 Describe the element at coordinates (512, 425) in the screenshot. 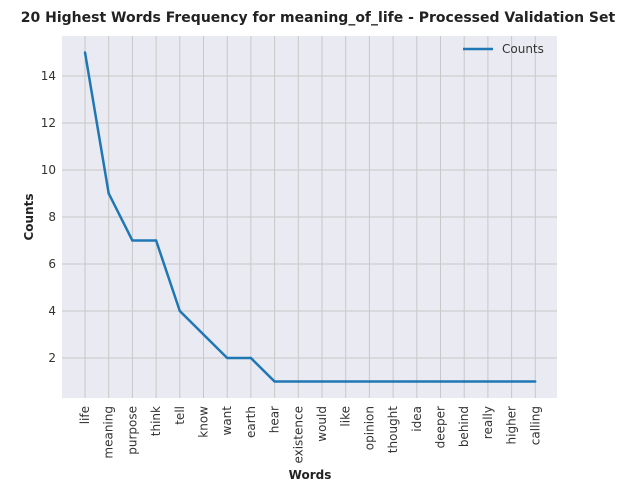

I see `x-tick-label: higher` at that location.